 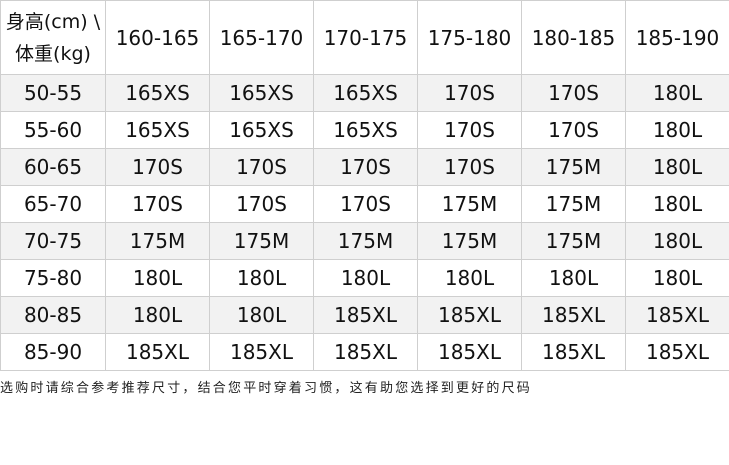 I want to click on weight-cell: 85-90, so click(x=53, y=352).